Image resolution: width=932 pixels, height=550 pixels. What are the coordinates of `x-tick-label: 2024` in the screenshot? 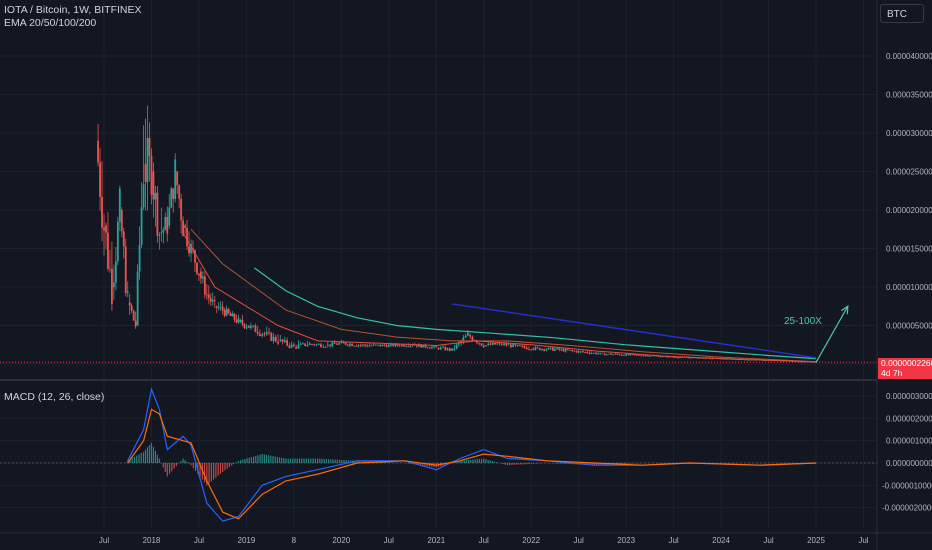 It's located at (721, 540).